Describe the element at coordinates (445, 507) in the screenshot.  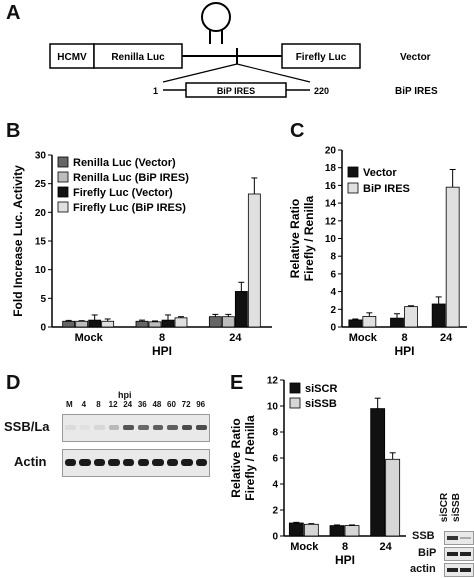
I see `blot-e-lane-siscr: siSCR` at that location.